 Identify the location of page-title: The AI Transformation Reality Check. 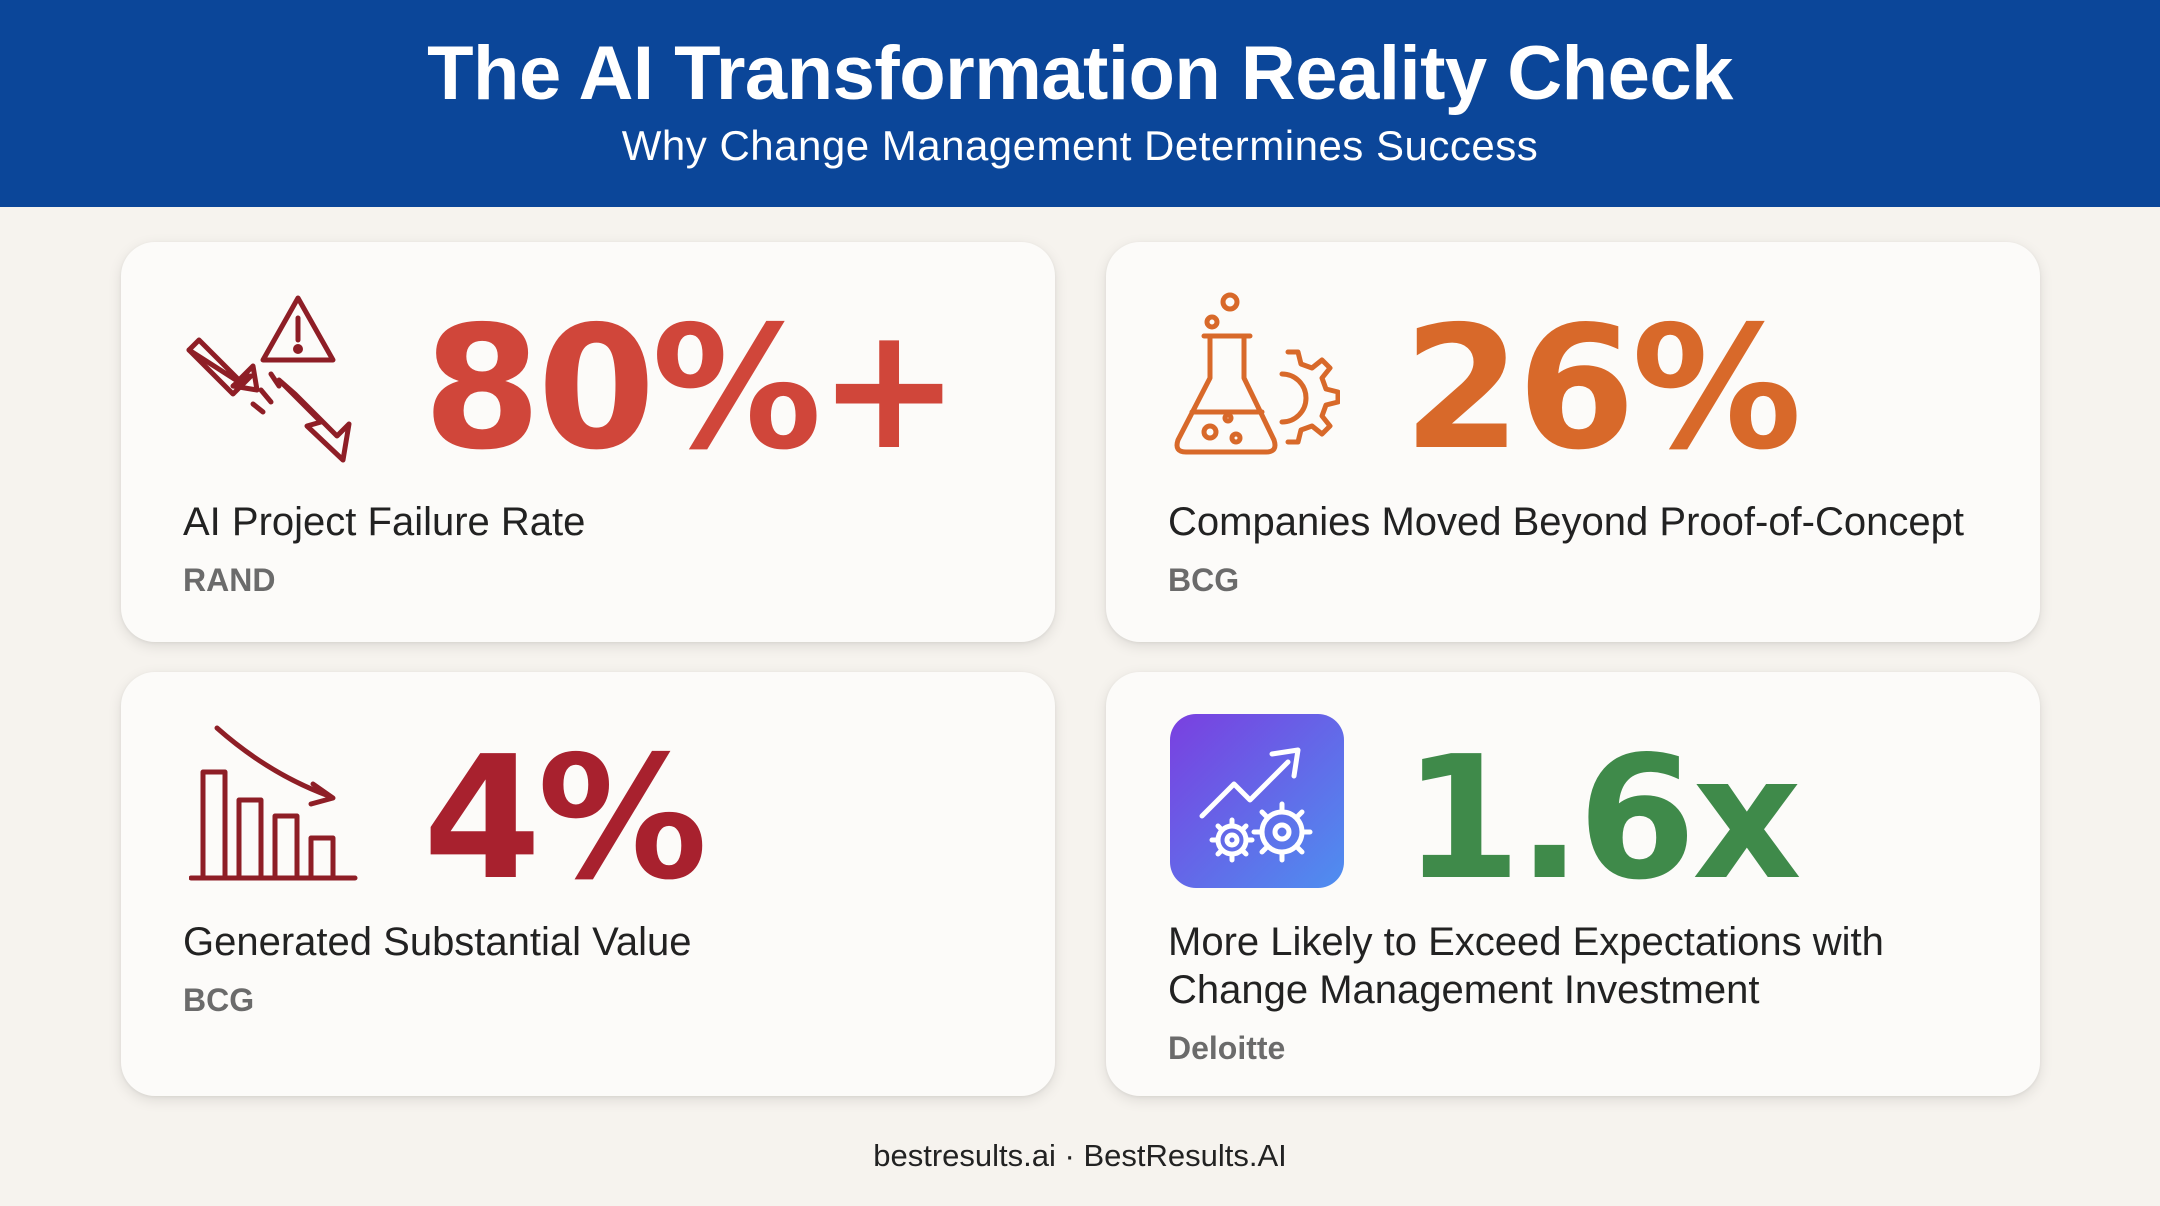
(1080, 73).